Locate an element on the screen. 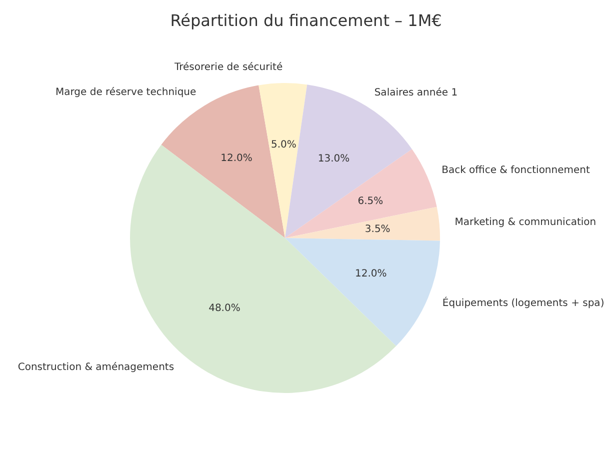  slice-label: Marge de réserve technique is located at coordinates (125, 92).